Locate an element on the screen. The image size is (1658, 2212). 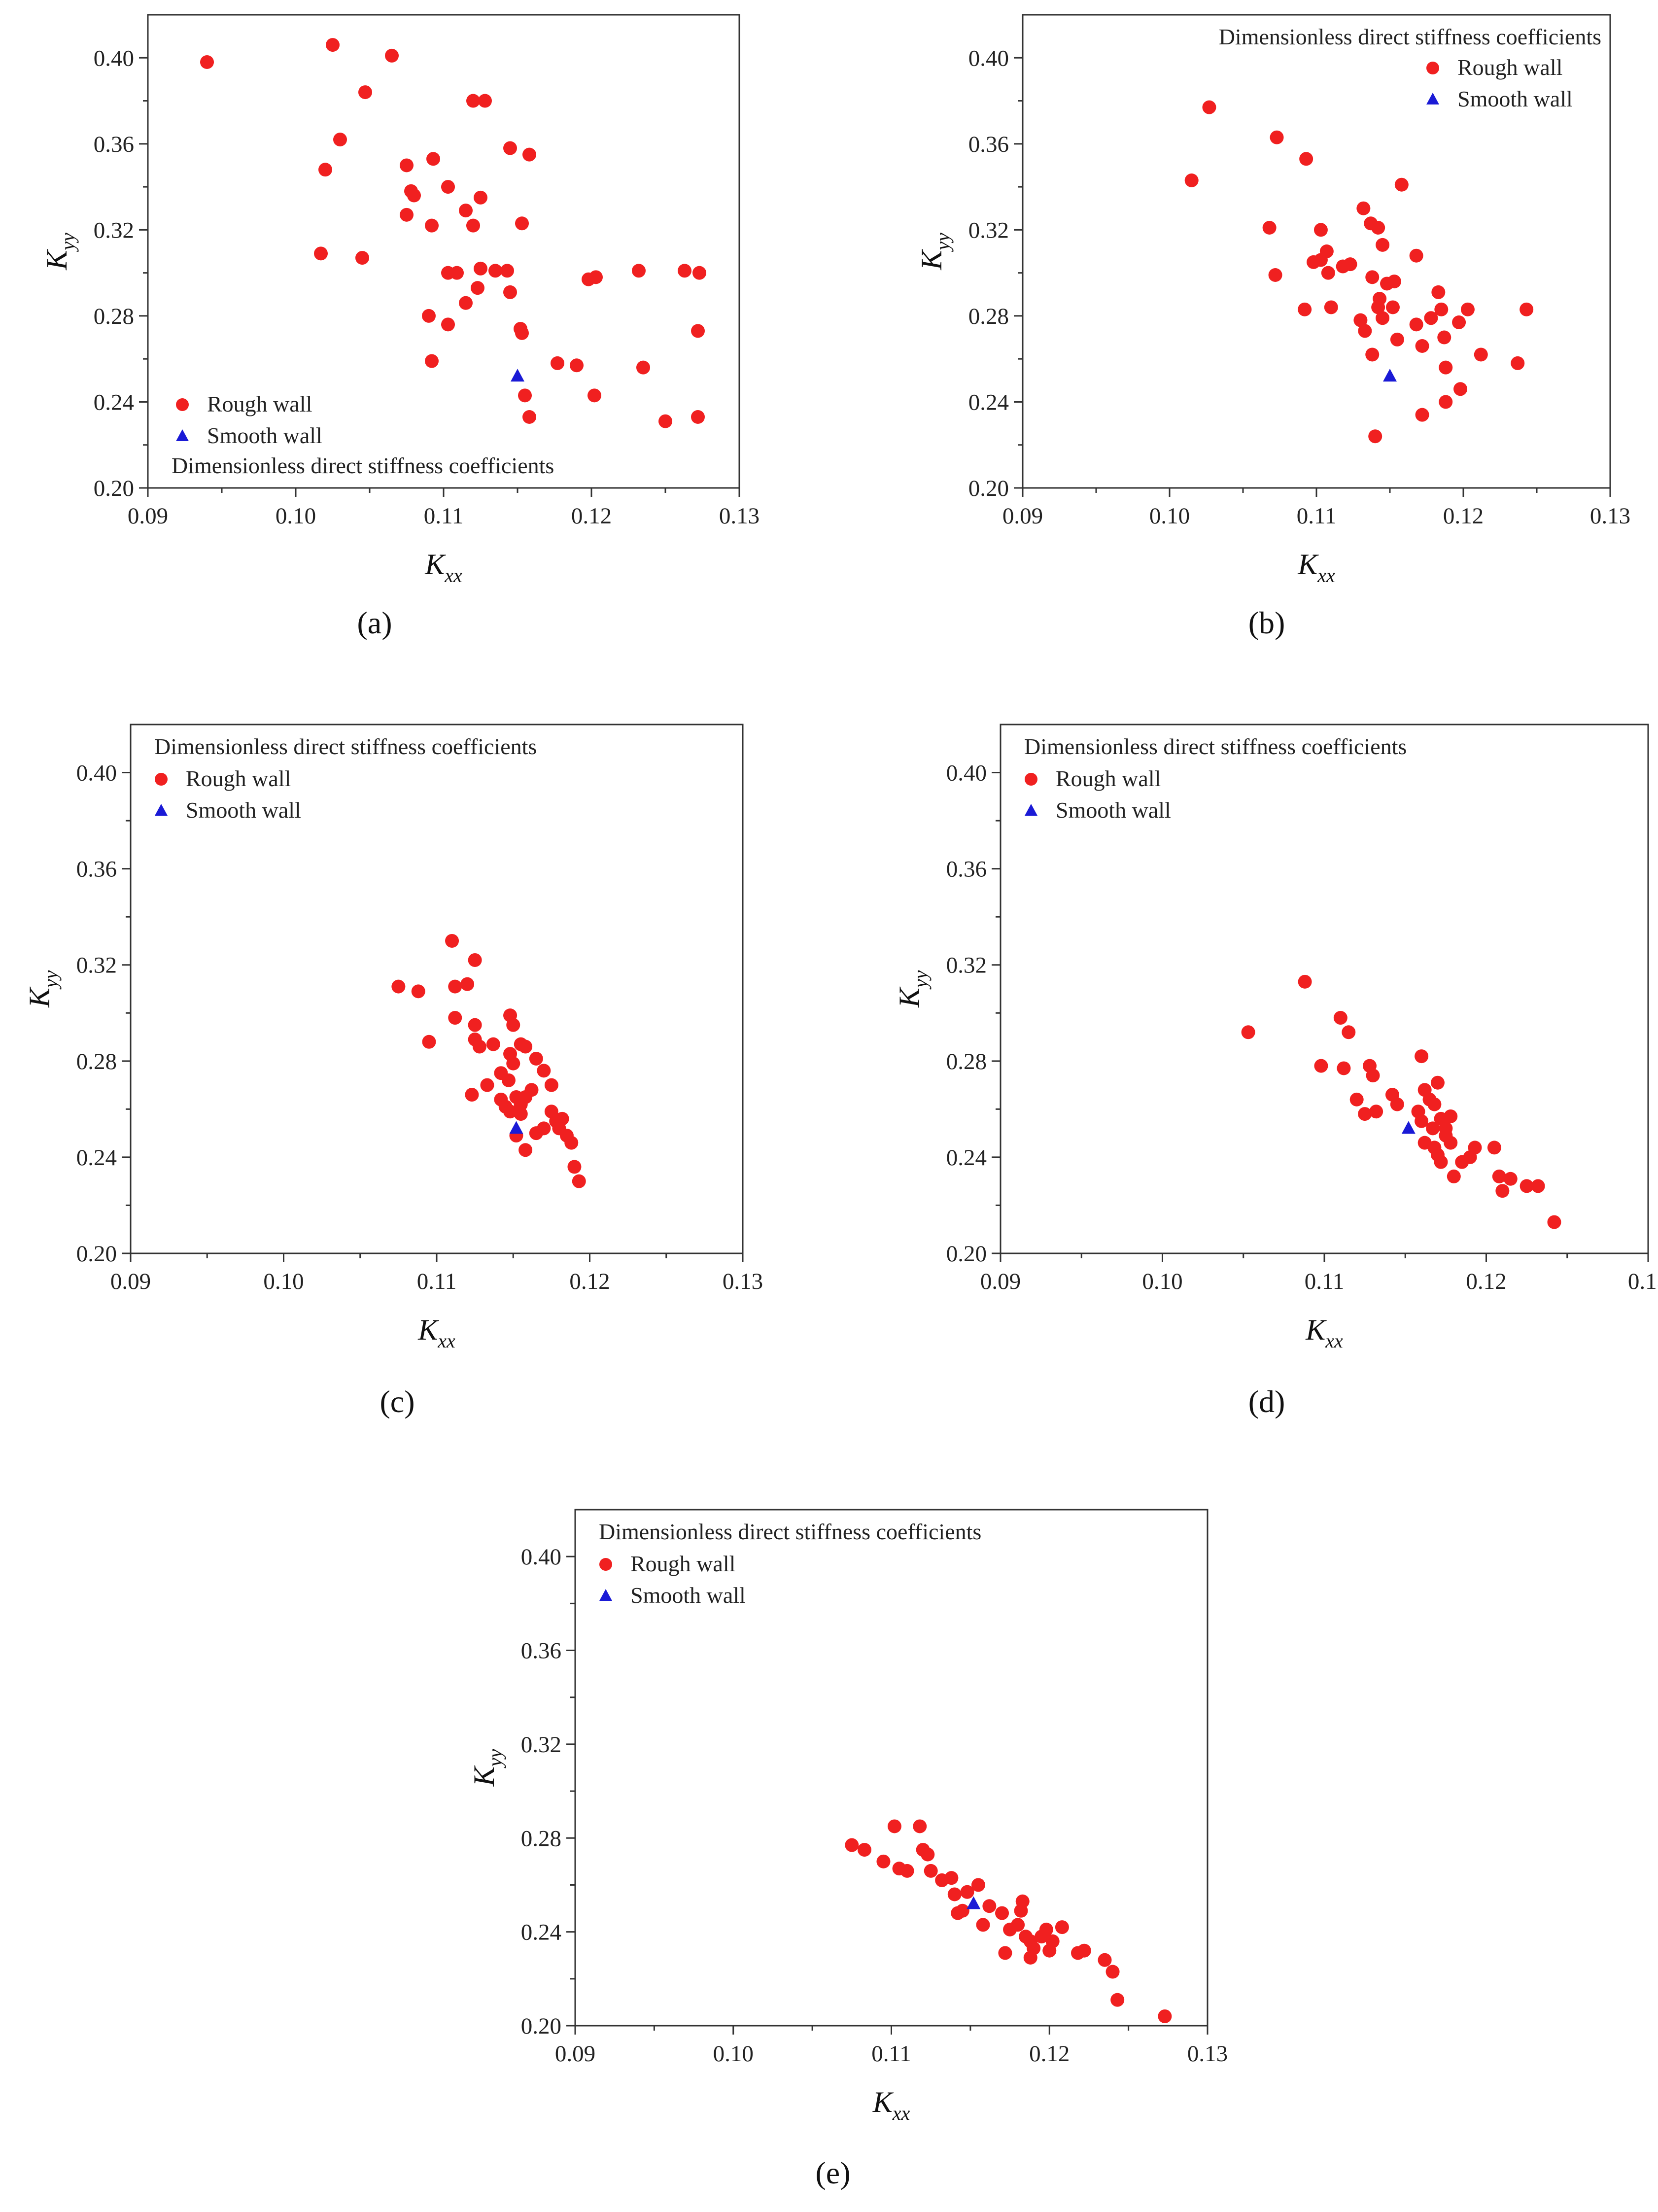
x-tick-label: 0.13 is located at coordinates (1643, 1282).